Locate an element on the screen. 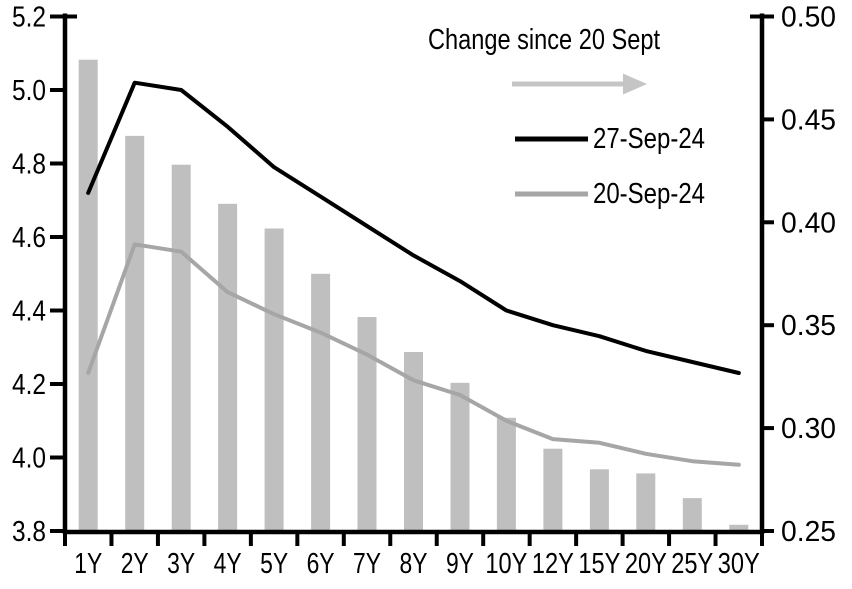 The height and width of the screenshot is (589, 852). bar-3y is located at coordinates (181, 348).